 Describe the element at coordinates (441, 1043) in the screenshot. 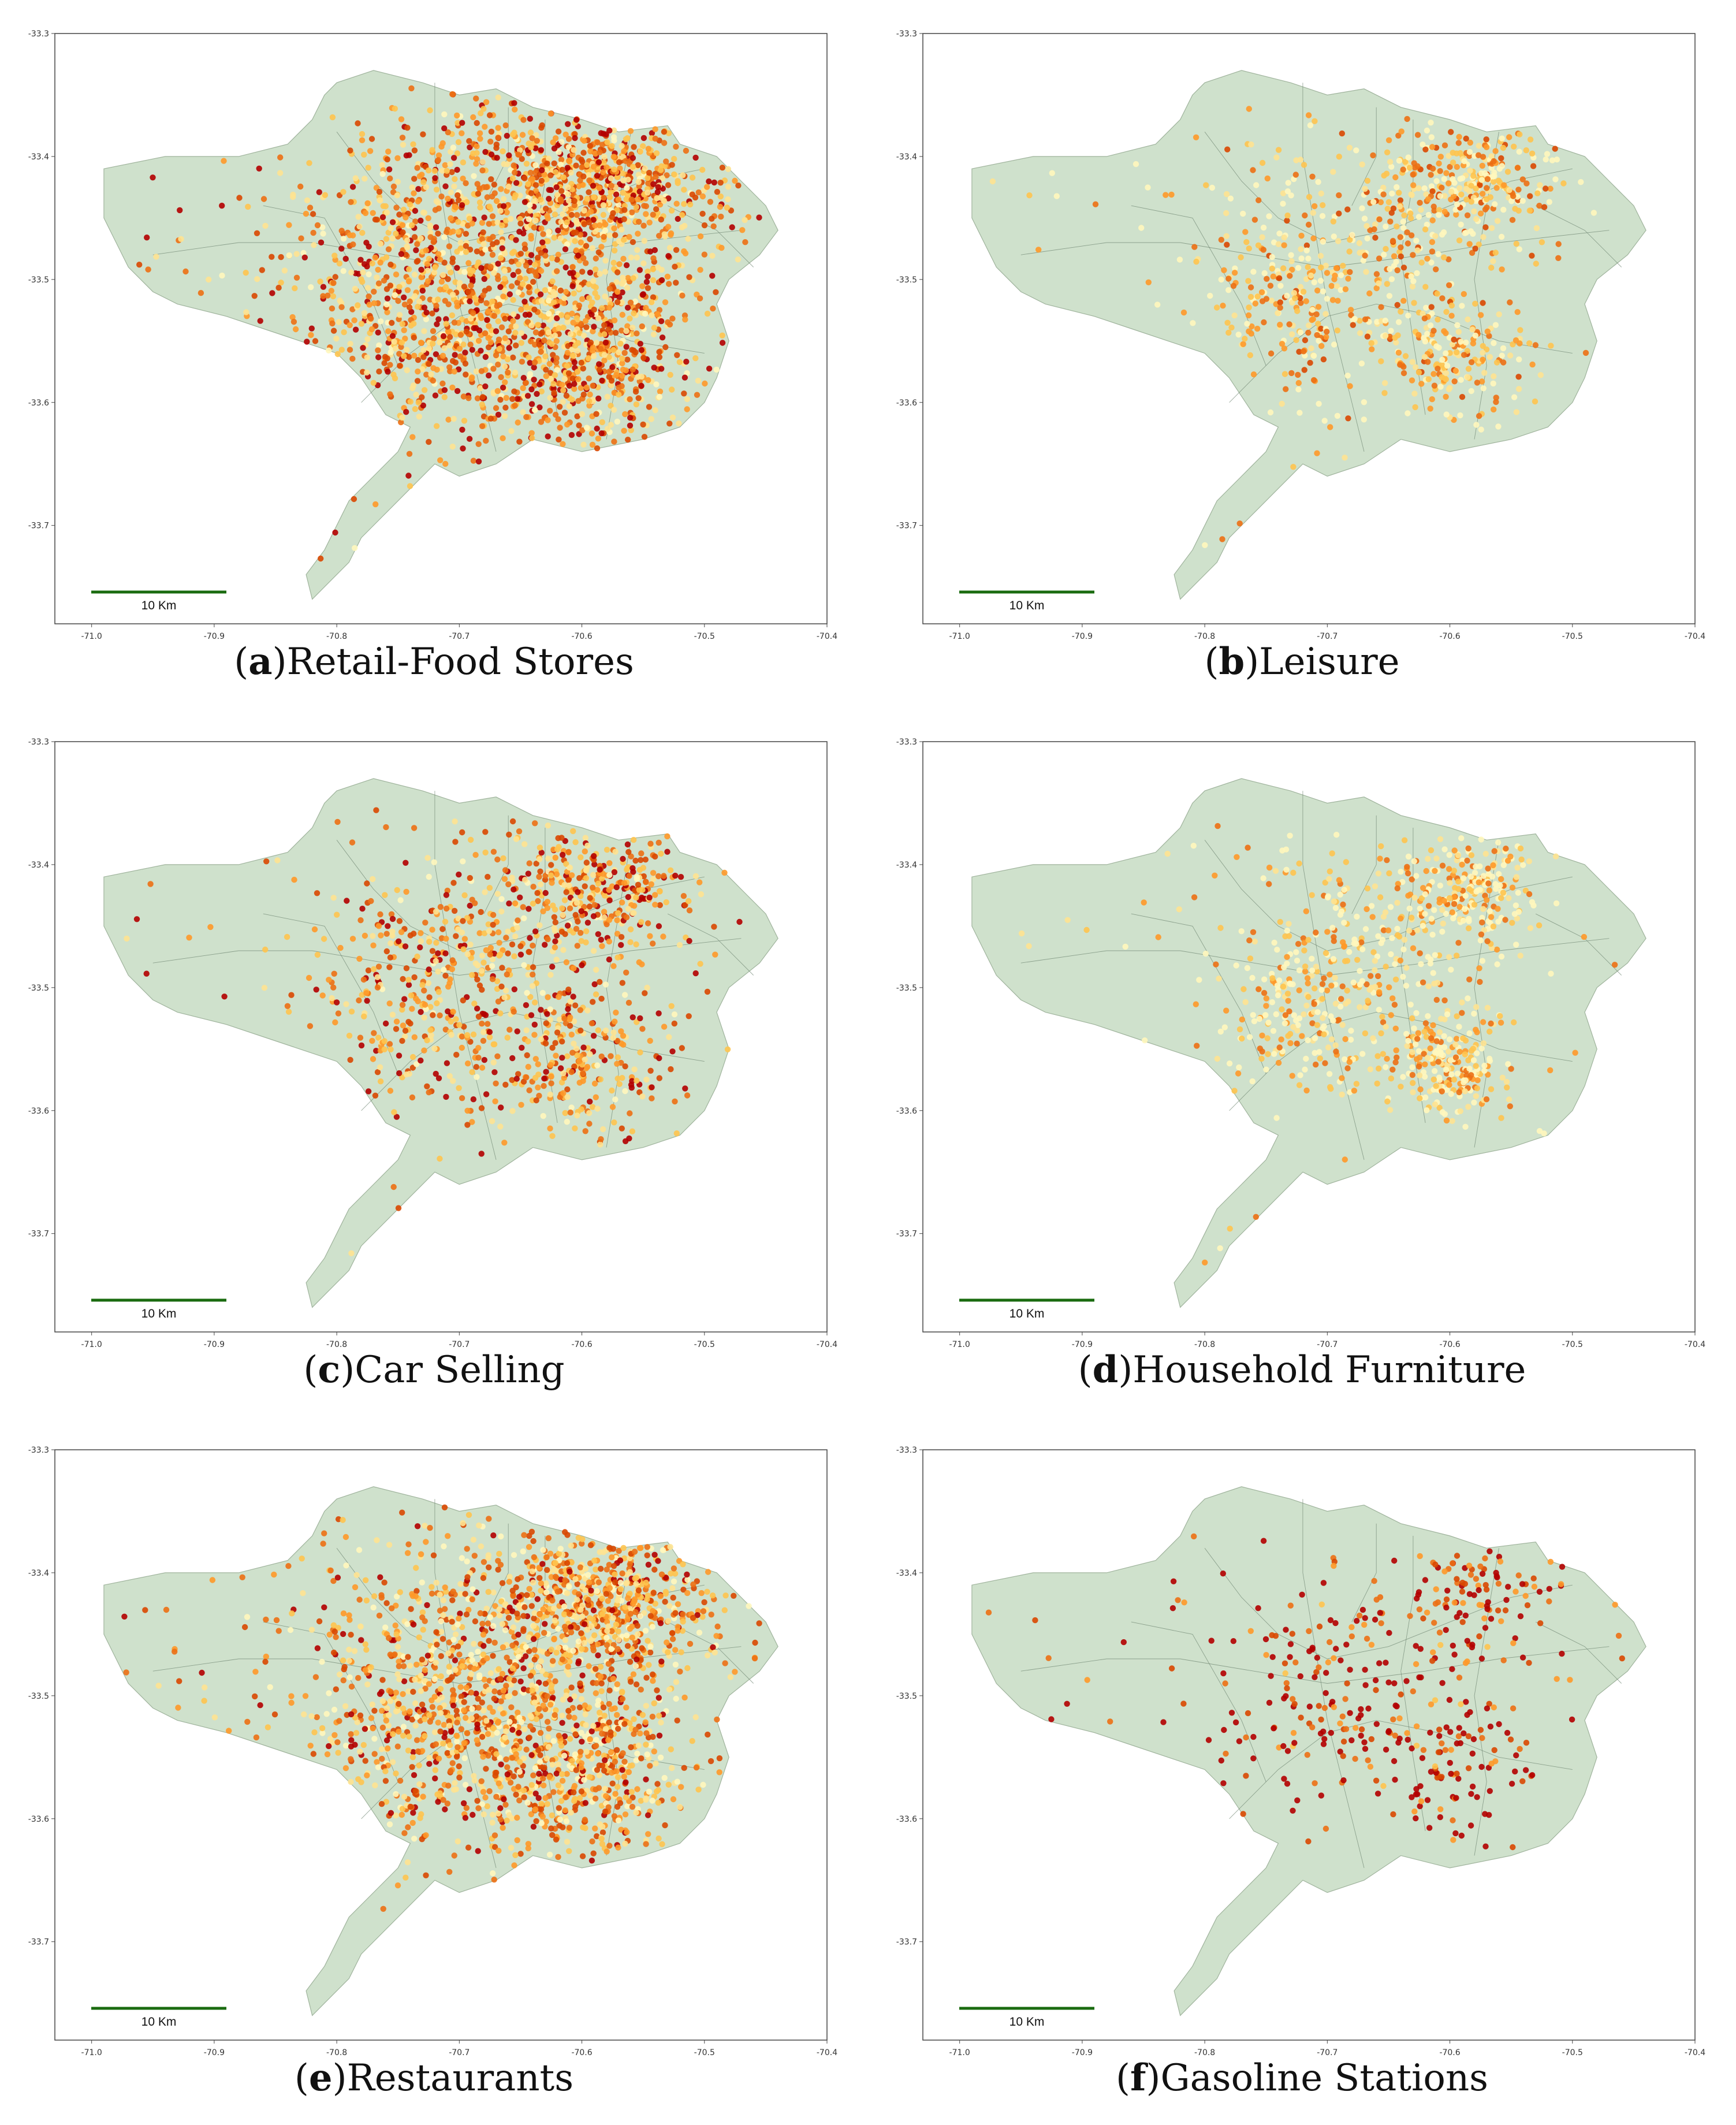

I see `region-shape` at that location.